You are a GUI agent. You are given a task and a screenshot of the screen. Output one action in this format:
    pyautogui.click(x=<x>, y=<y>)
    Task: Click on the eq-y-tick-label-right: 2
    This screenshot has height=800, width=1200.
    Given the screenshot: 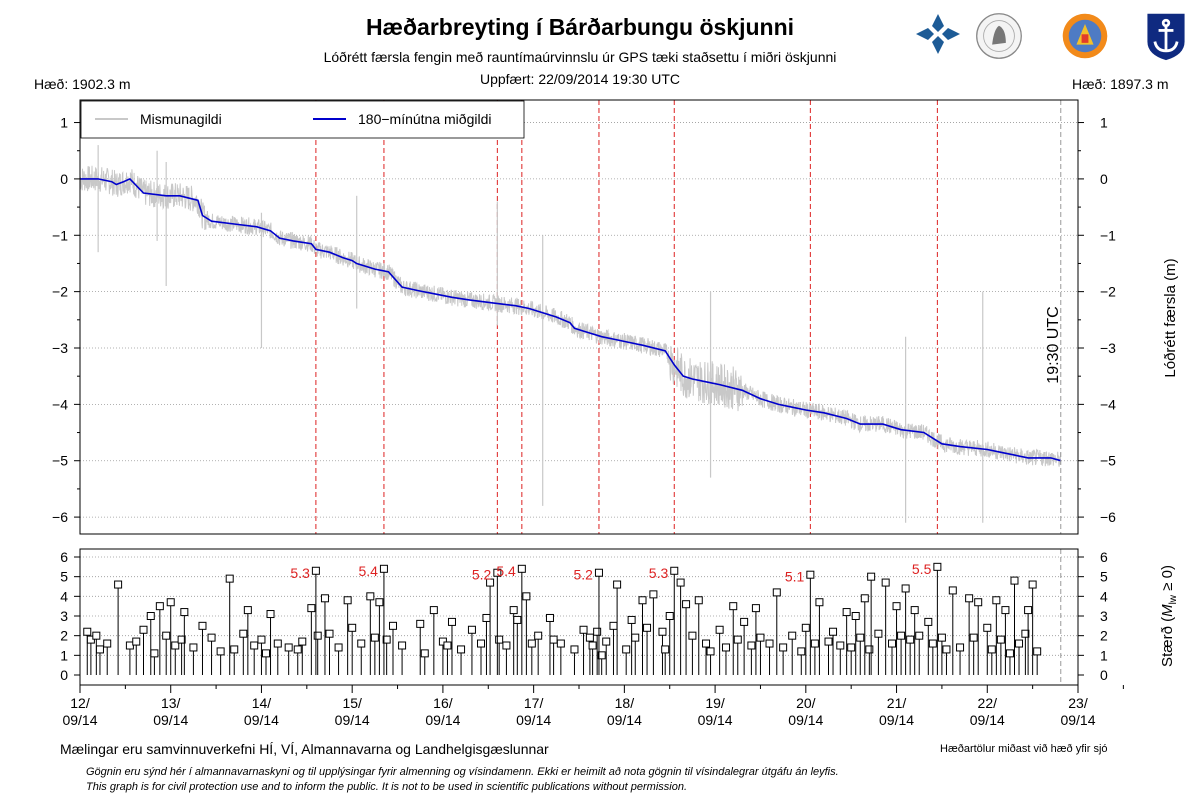 What is the action you would take?
    pyautogui.click(x=1104, y=636)
    